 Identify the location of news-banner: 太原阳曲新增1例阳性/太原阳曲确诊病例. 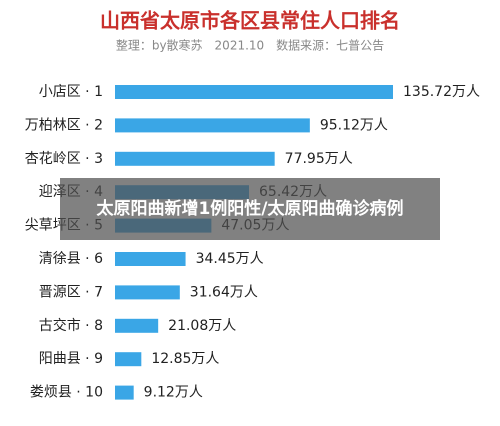
(250, 209).